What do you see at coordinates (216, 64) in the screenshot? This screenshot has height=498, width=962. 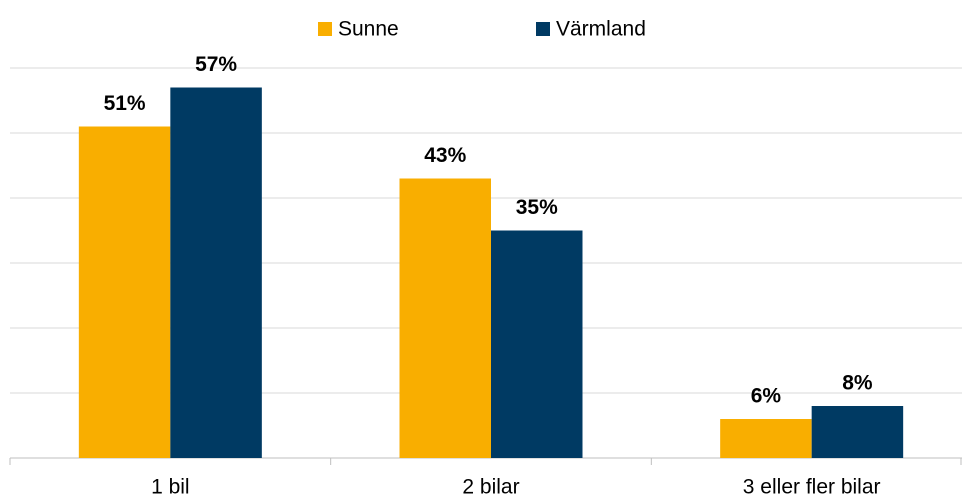 I see `data-label: 57%` at bounding box center [216, 64].